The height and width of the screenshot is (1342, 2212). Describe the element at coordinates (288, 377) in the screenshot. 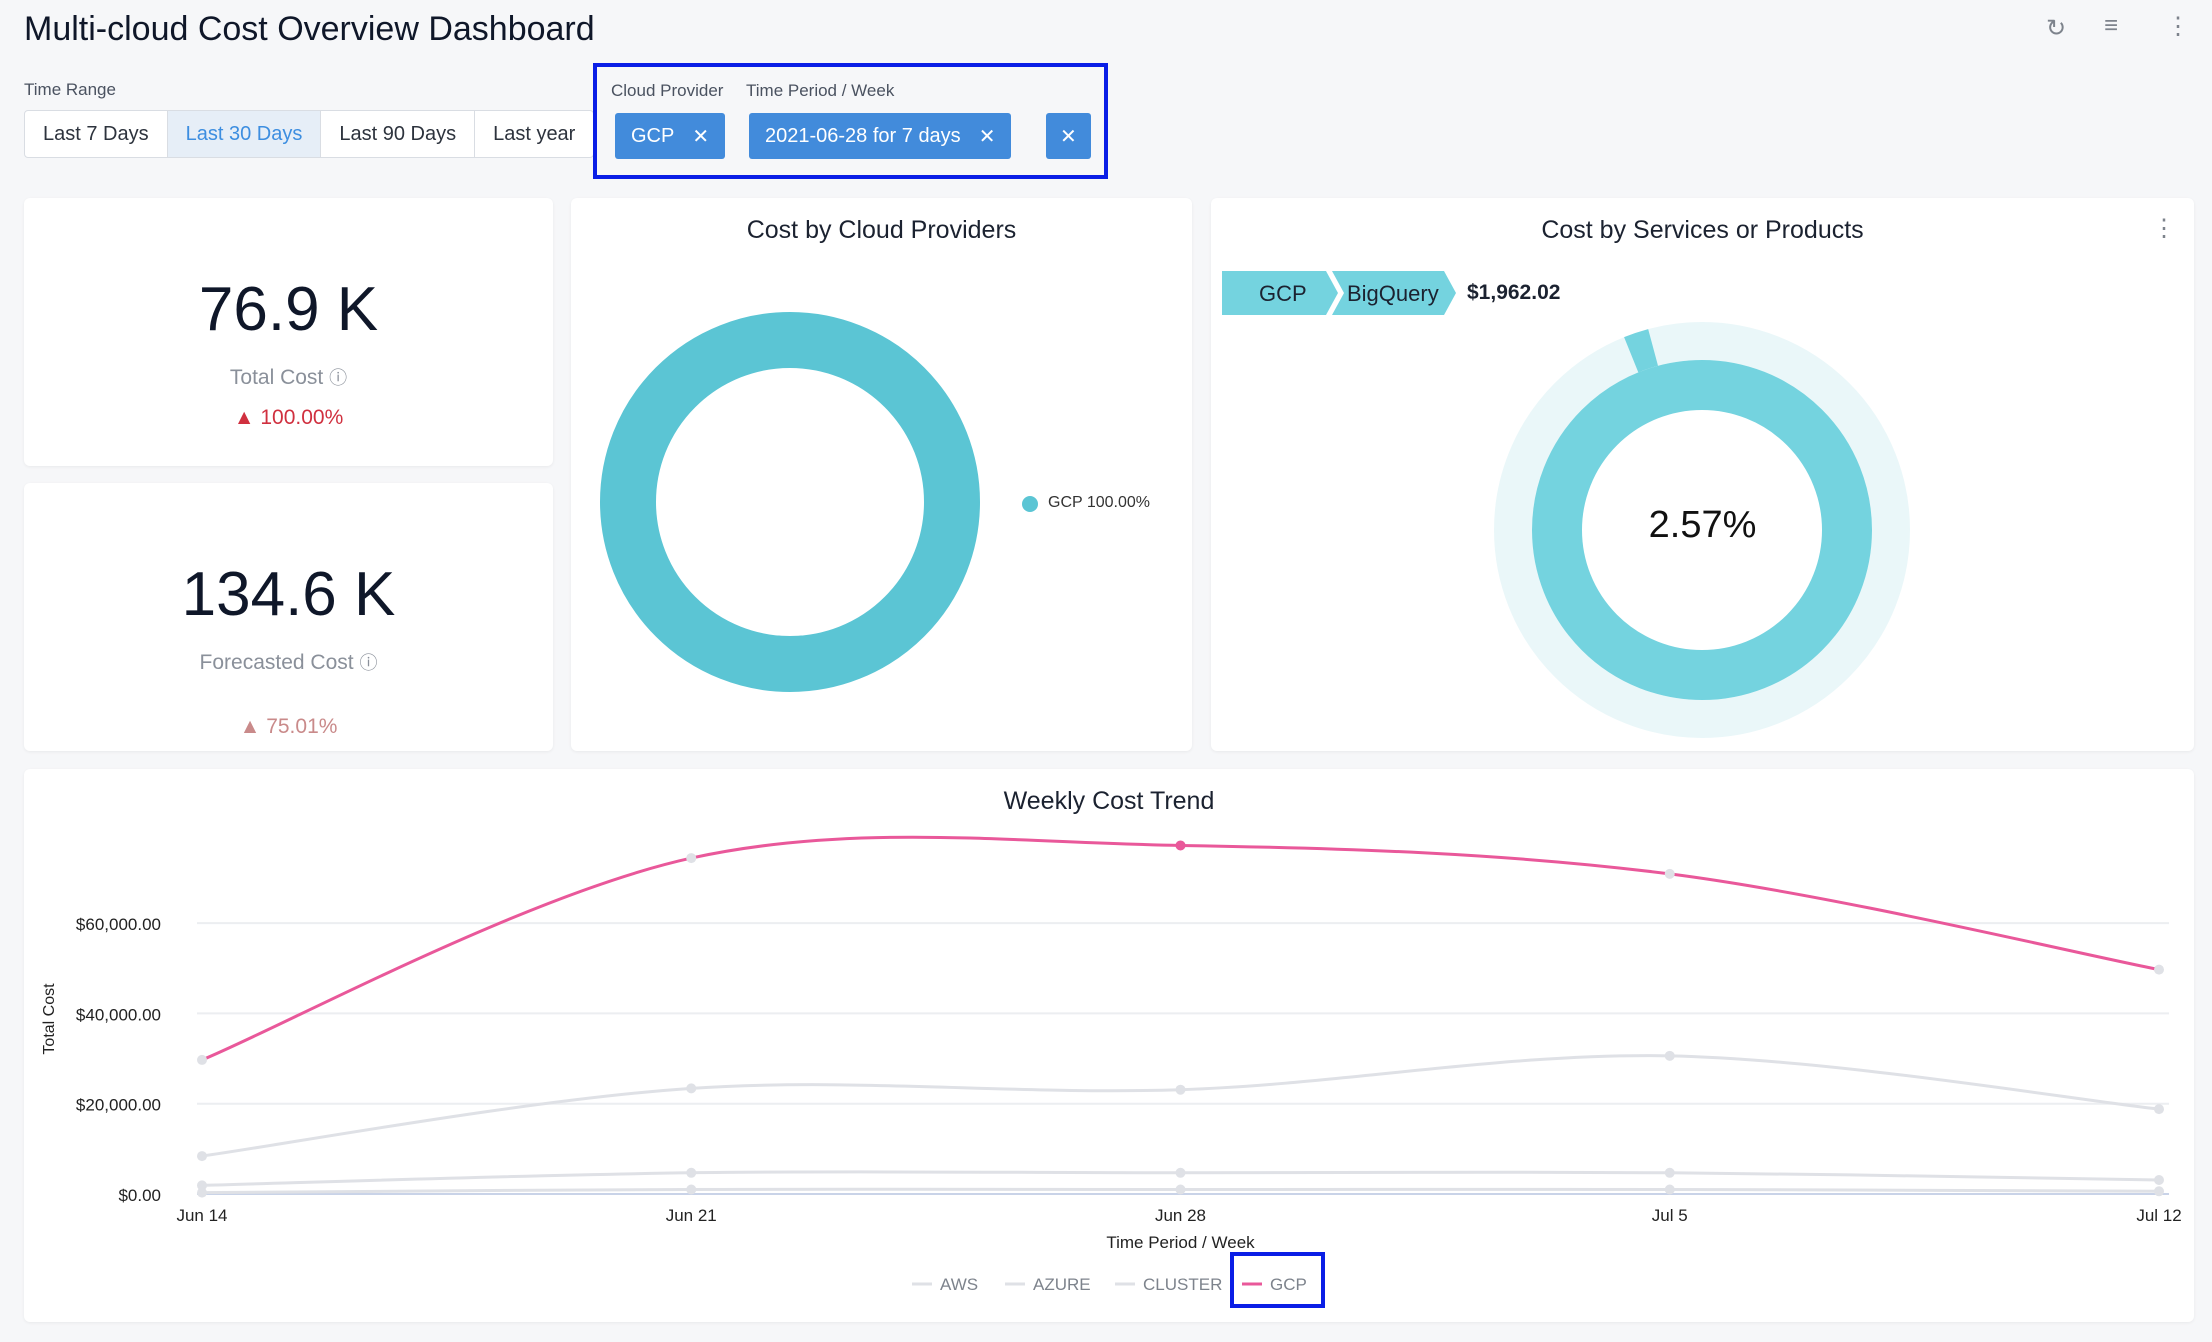

I see `kpi-label: Total Cost ⓘ` at that location.